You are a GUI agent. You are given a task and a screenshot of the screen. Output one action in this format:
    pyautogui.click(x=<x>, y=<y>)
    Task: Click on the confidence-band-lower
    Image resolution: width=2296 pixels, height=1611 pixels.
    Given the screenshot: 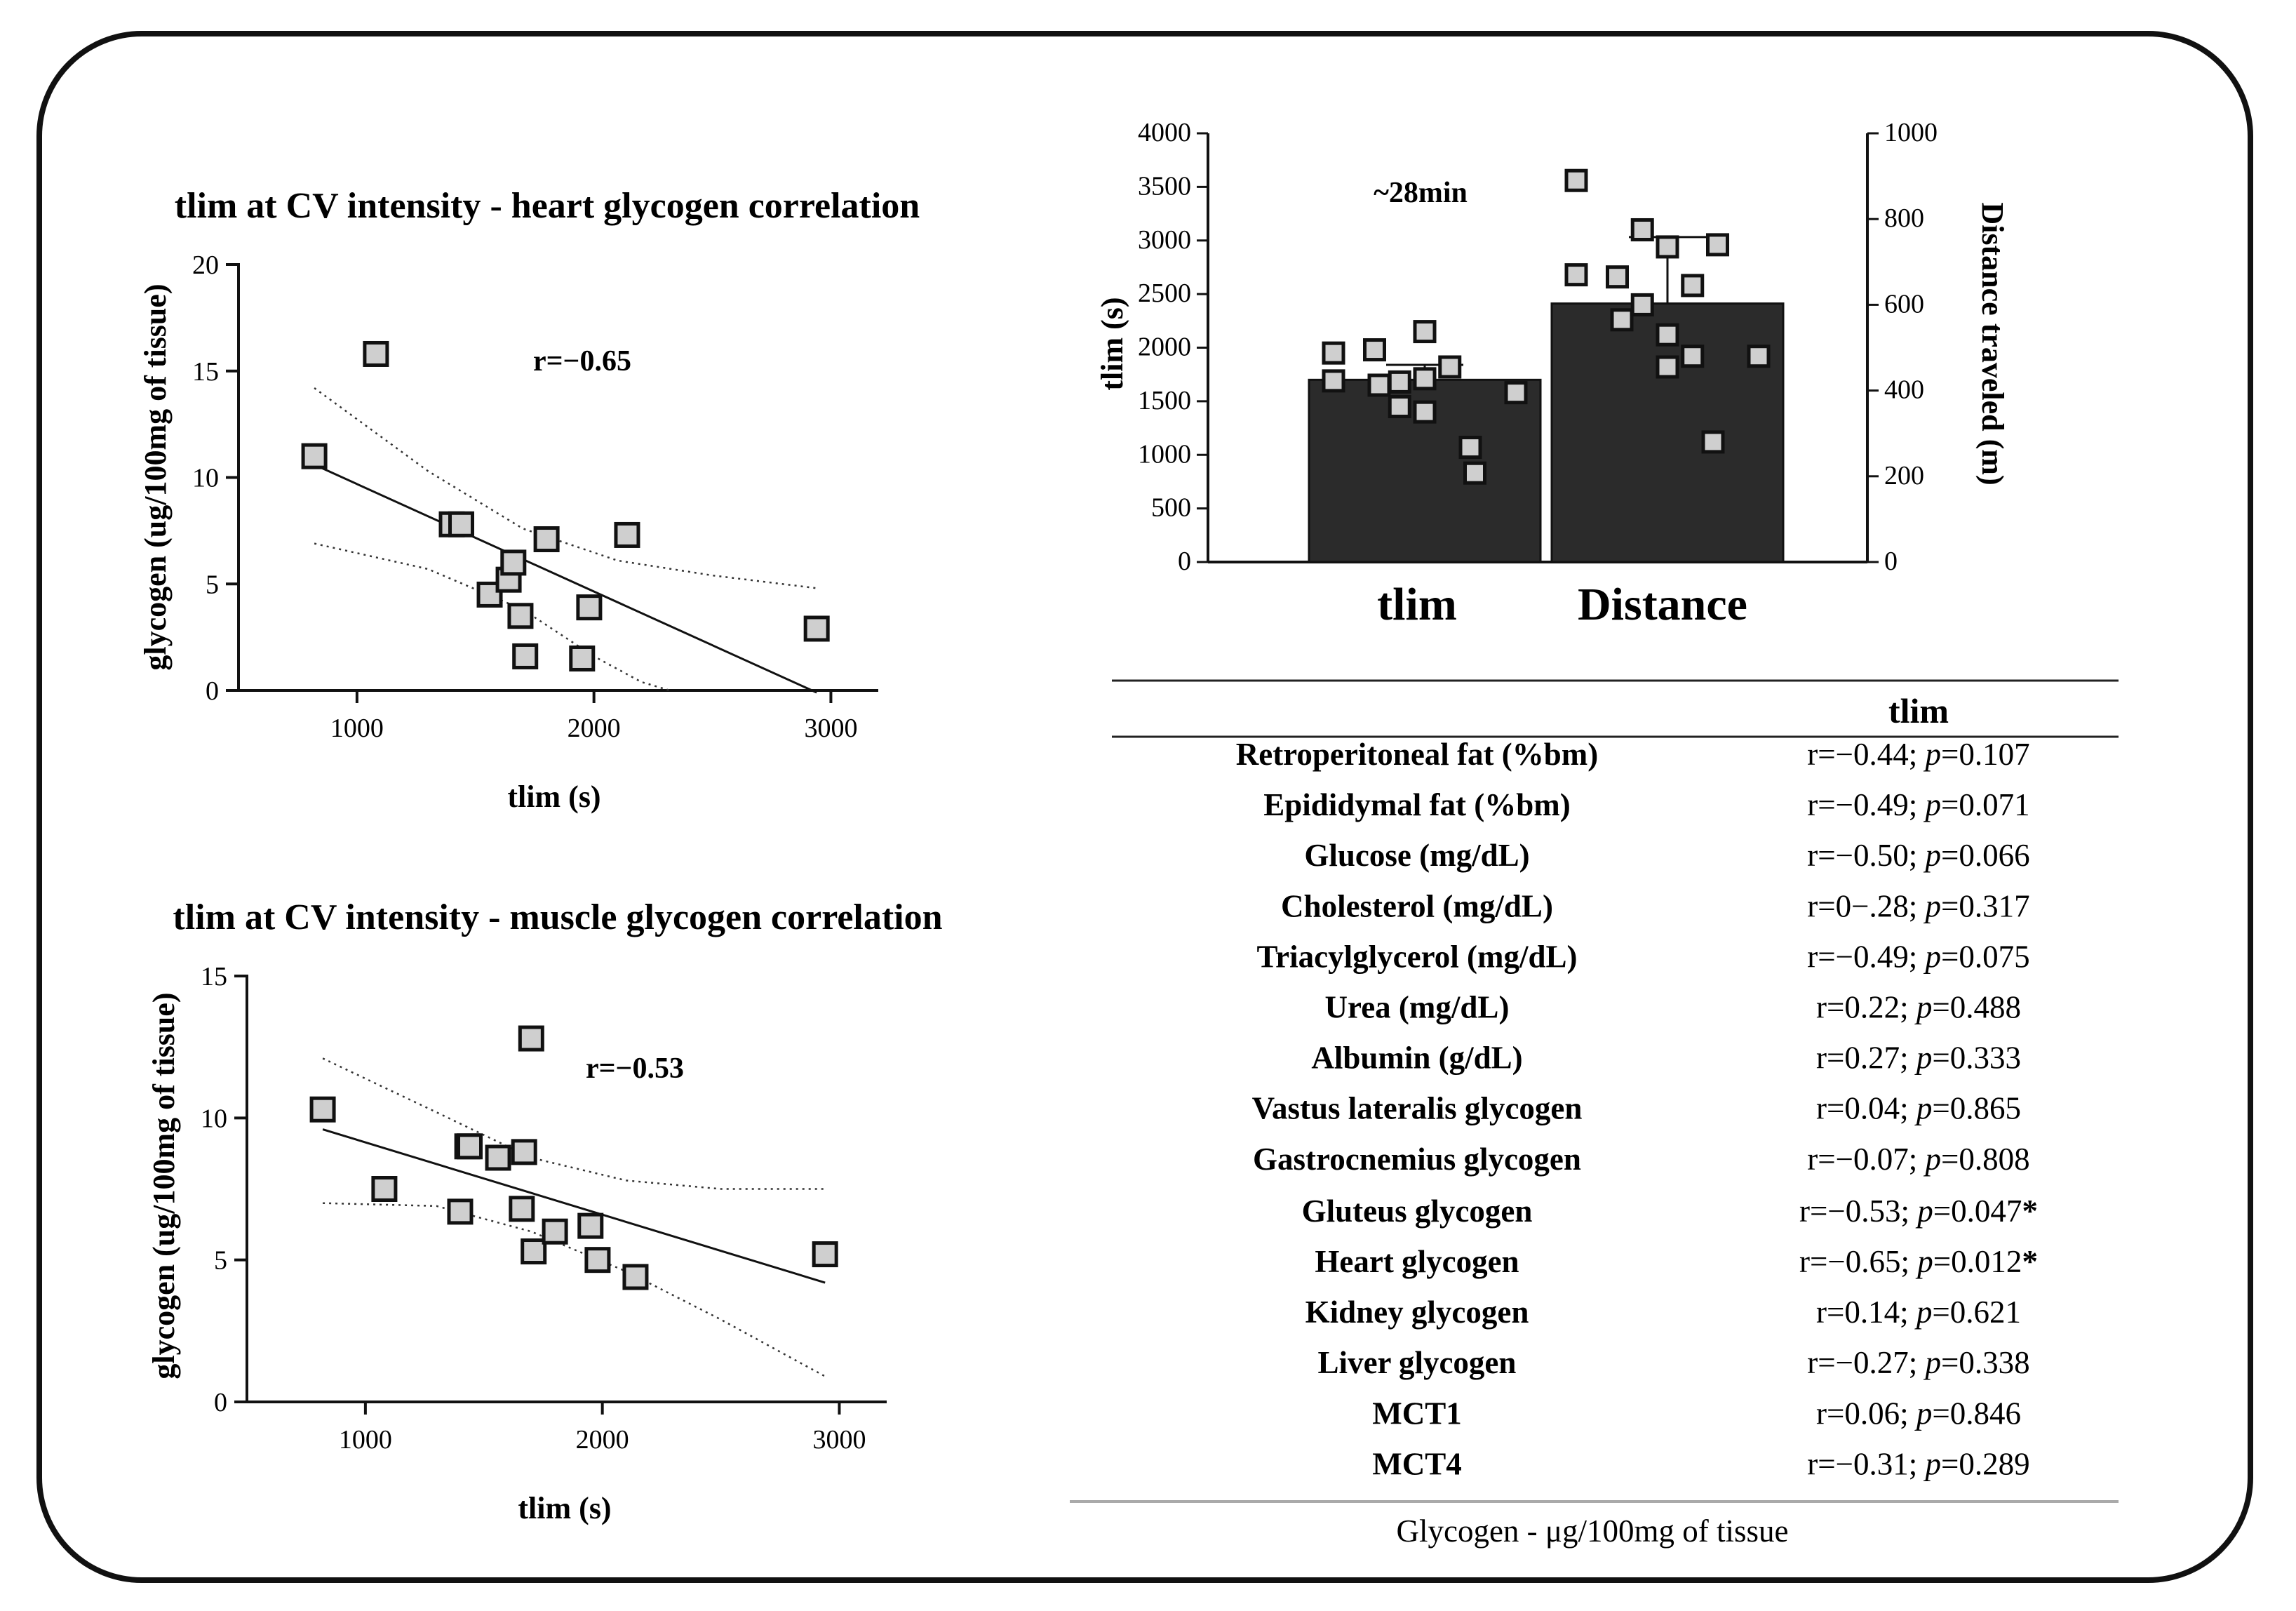 What is the action you would take?
    pyautogui.click(x=492, y=617)
    